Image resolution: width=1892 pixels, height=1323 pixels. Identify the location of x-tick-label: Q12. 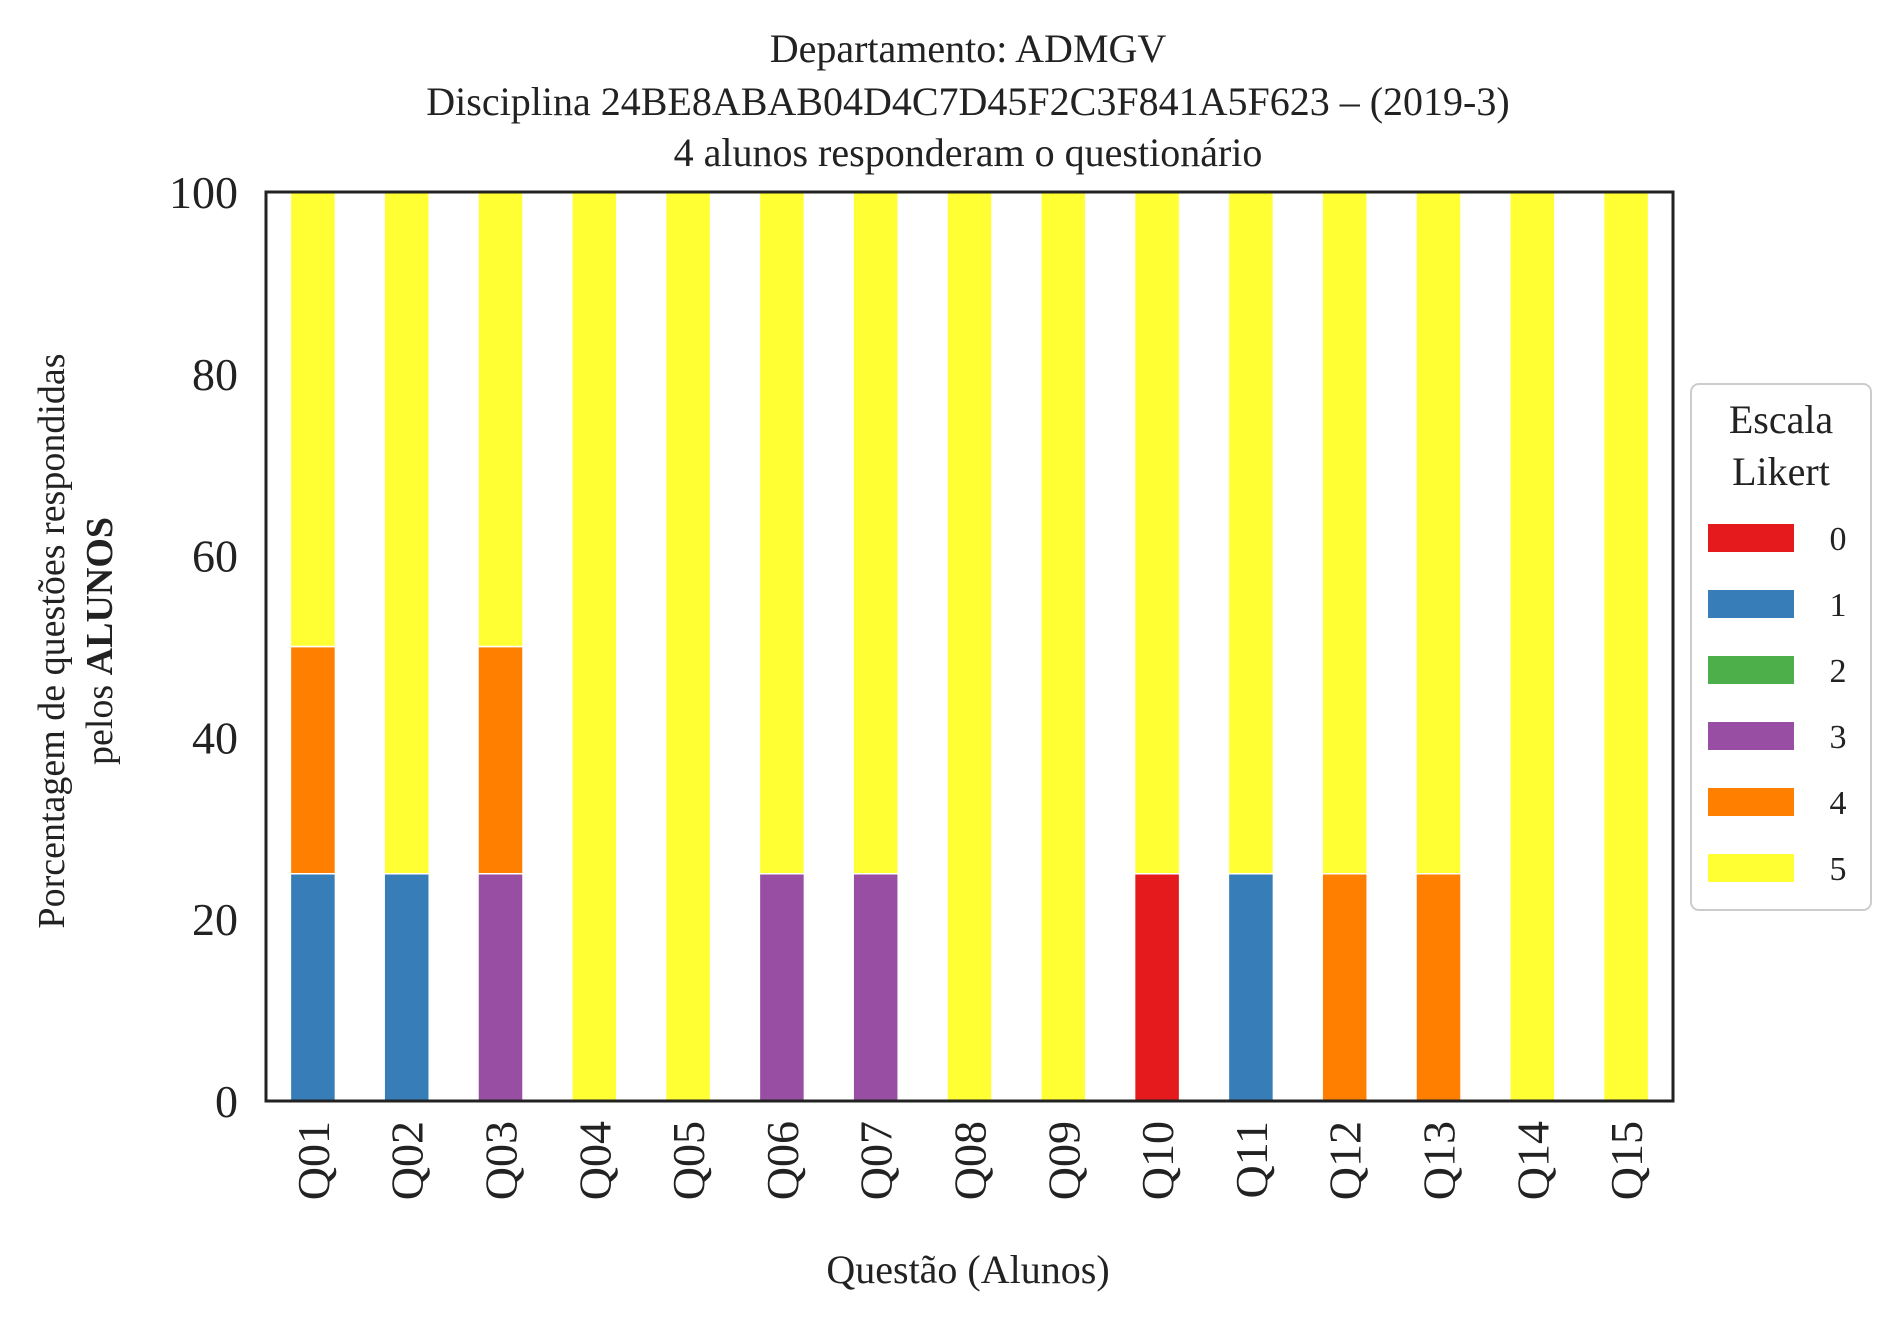
(1345, 1160).